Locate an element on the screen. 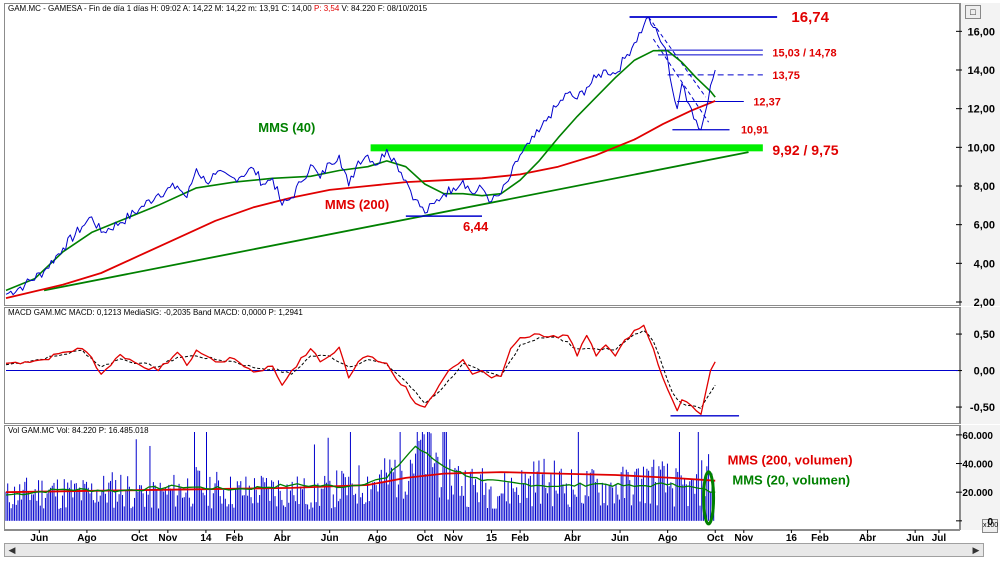 The width and height of the screenshot is (1000, 562). price-change-text: P: 3,54 is located at coordinates (326, 8).